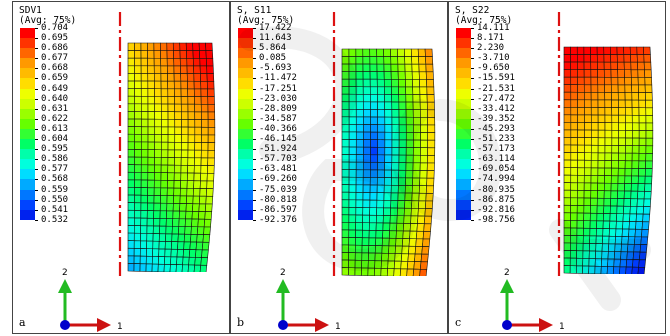  What do you see at coordinates (532, 300) in the screenshot?
I see `axis-triad-c: 2 1` at bounding box center [532, 300].